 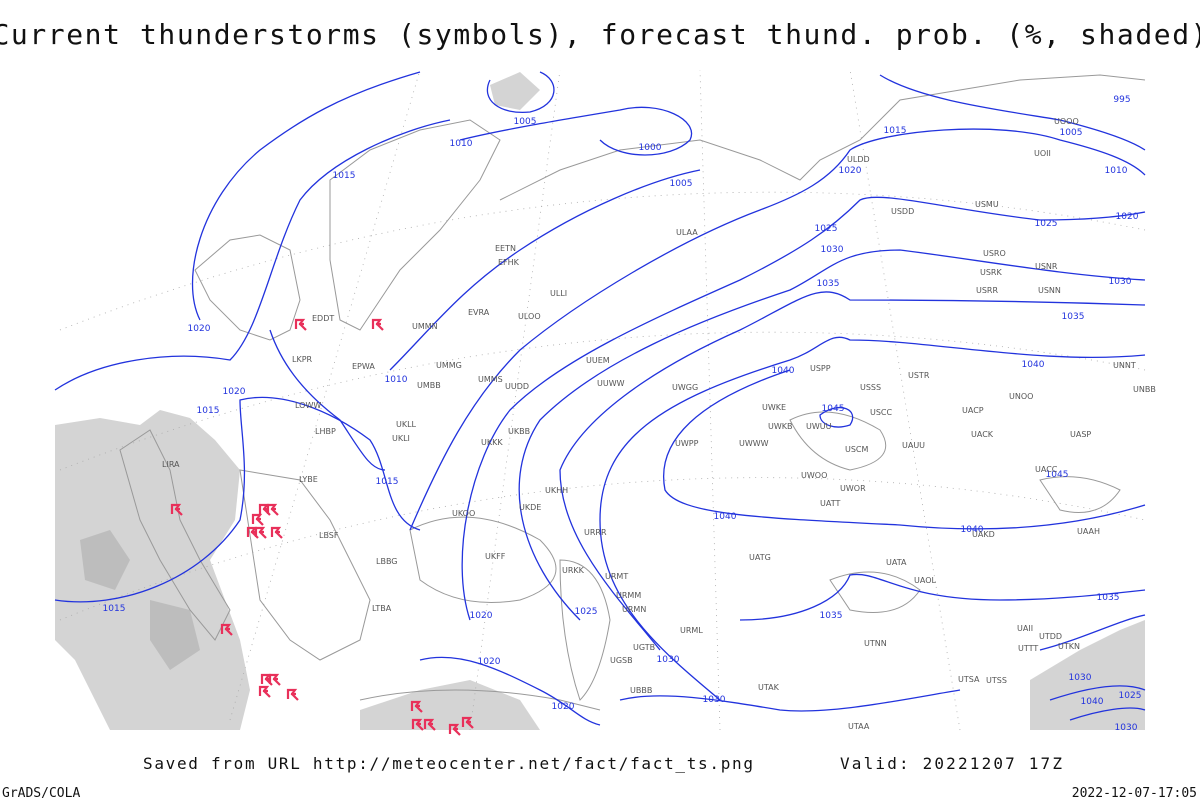 I want to click on station-label: UWUU, so click(x=819, y=426).